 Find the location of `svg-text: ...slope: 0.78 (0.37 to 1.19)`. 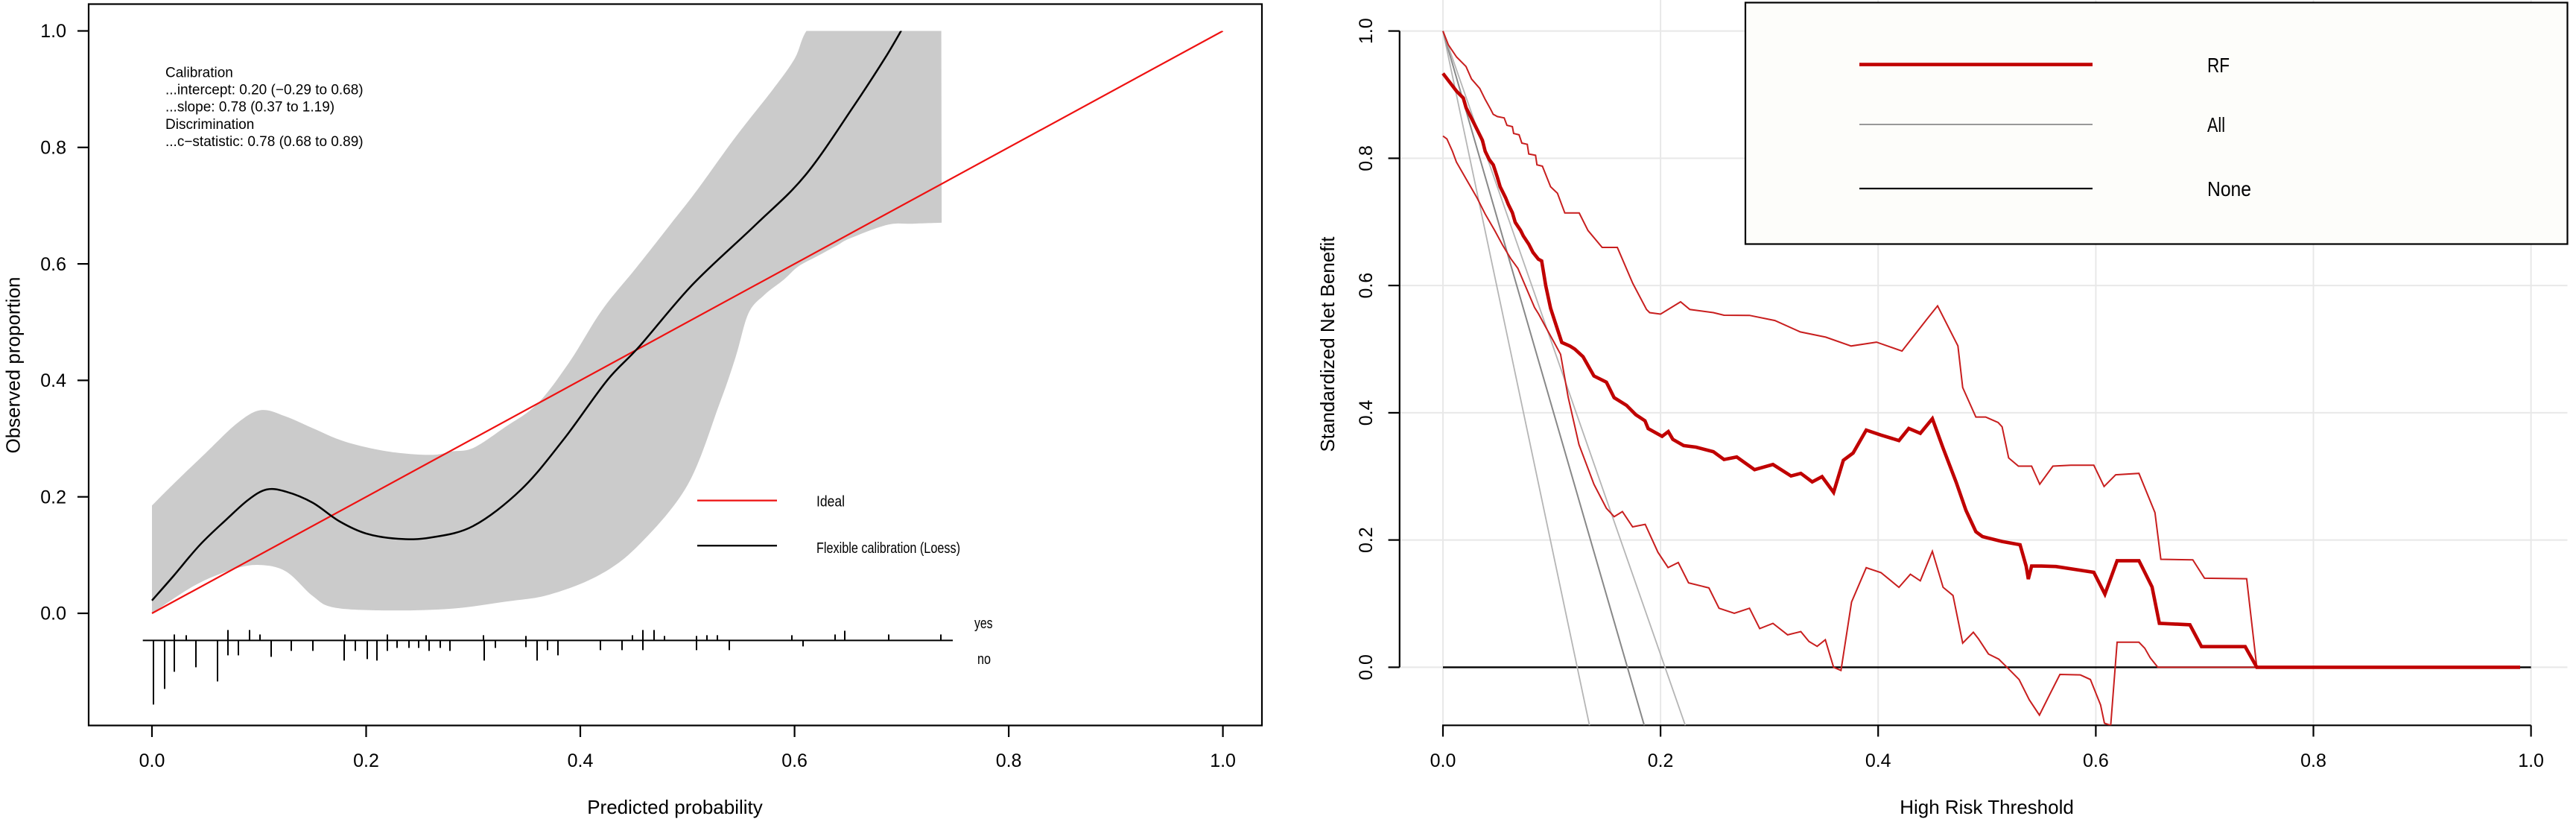

svg-text: ...slope: 0.78 (0.37 to 1.19) is located at coordinates (250, 108).